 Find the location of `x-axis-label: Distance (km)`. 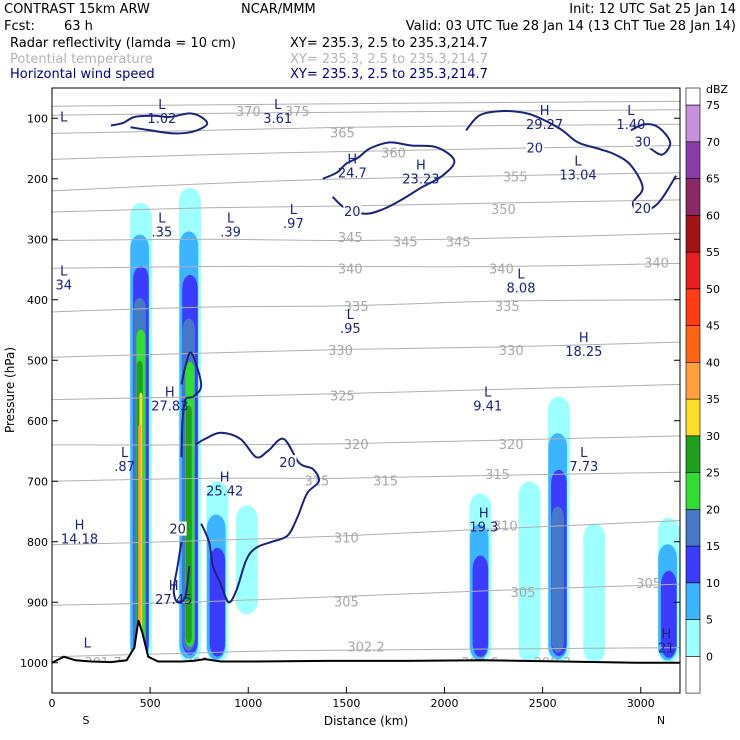

x-axis-label: Distance (km) is located at coordinates (366, 721).